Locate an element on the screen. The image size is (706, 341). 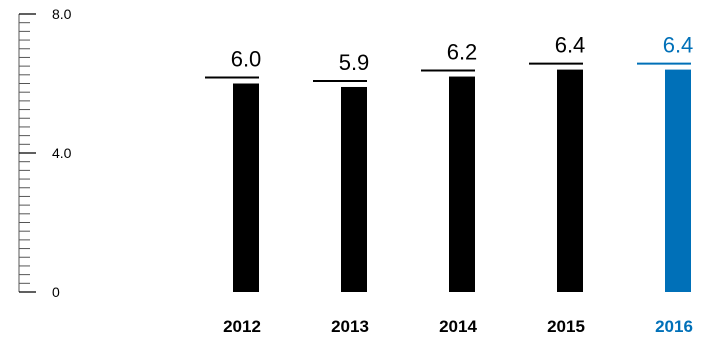
y-tick-label: 8.0 is located at coordinates (62, 14).